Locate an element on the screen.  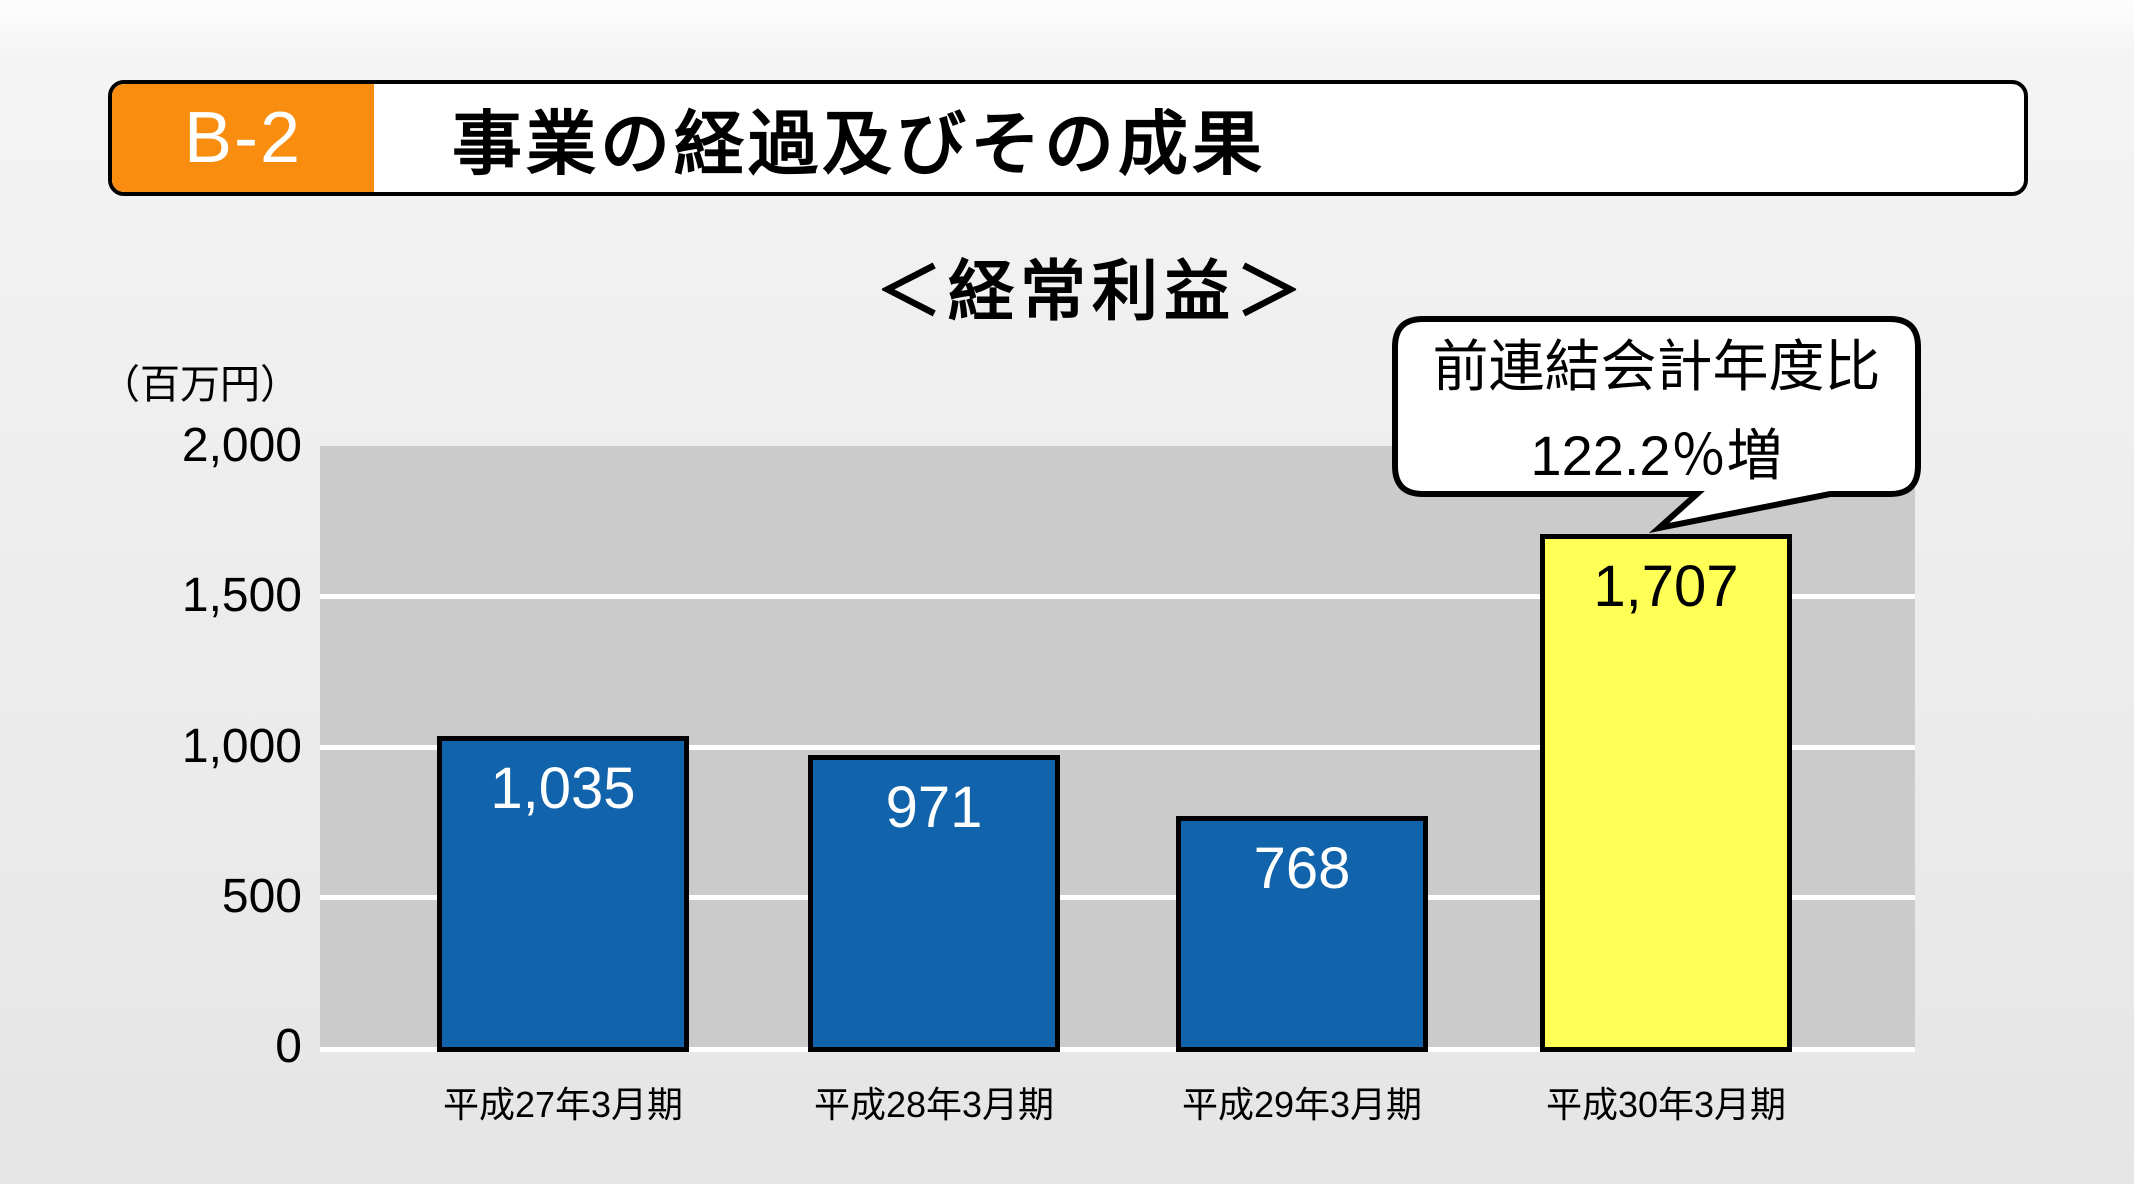
chart-title: ＜経常利益＞ is located at coordinates (1092, 291).